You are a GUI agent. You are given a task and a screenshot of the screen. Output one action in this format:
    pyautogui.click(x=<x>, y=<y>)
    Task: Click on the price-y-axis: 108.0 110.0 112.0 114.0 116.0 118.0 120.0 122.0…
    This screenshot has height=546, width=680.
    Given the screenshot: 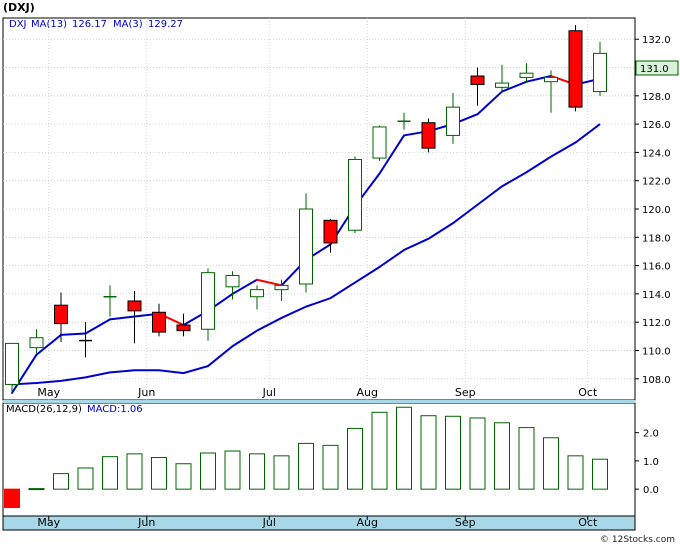 What is the action you would take?
    pyautogui.click(x=653, y=210)
    